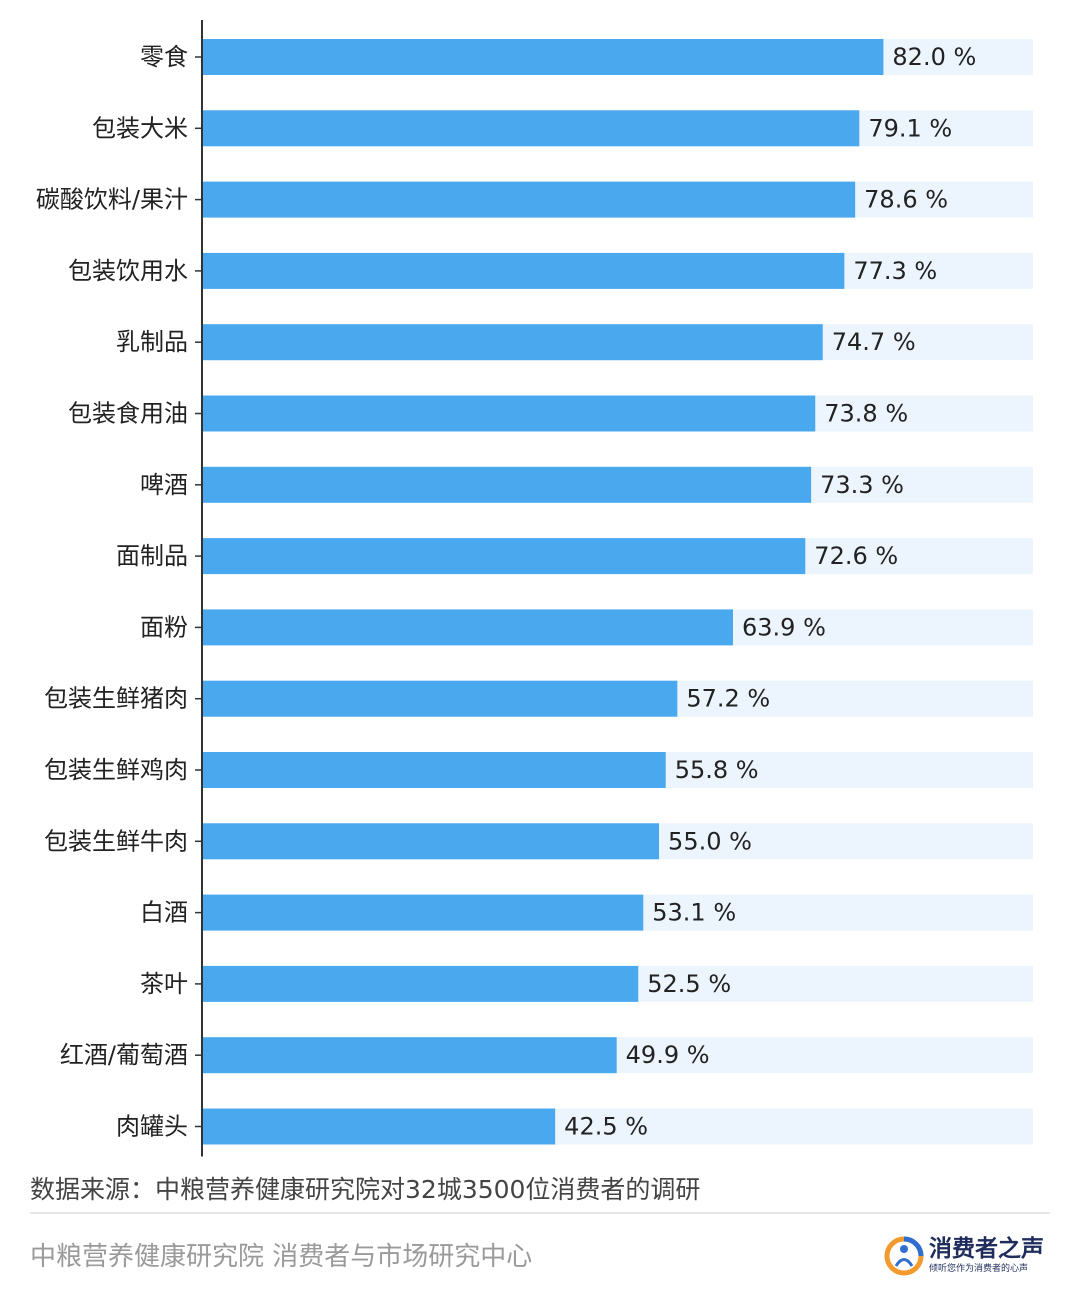 The width and height of the screenshot is (1080, 1310). I want to click on category-label: 白酒, so click(164, 913).